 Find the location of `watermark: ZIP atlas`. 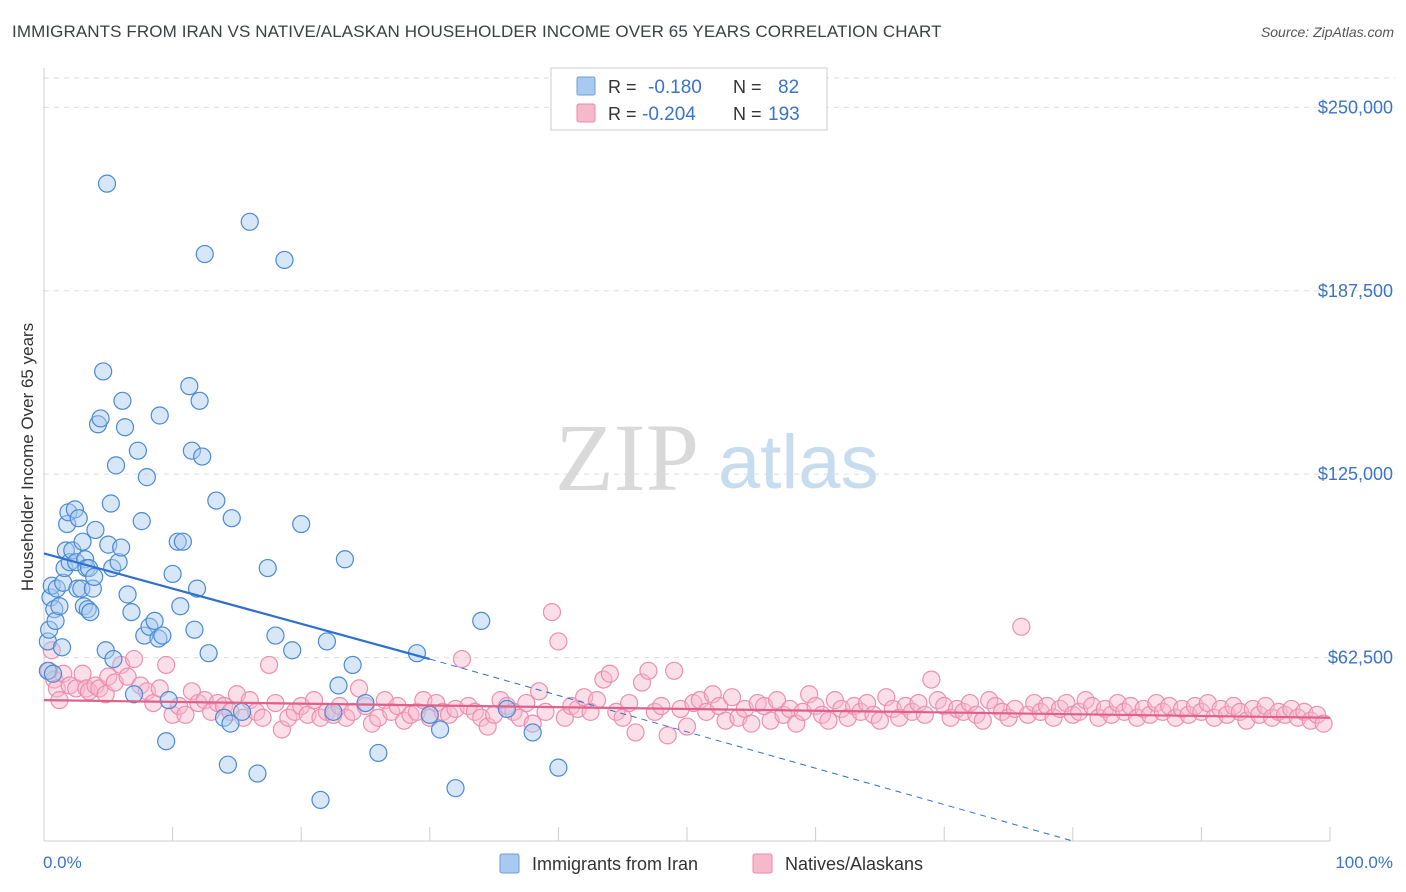

watermark: ZIP atlas is located at coordinates (717, 457).